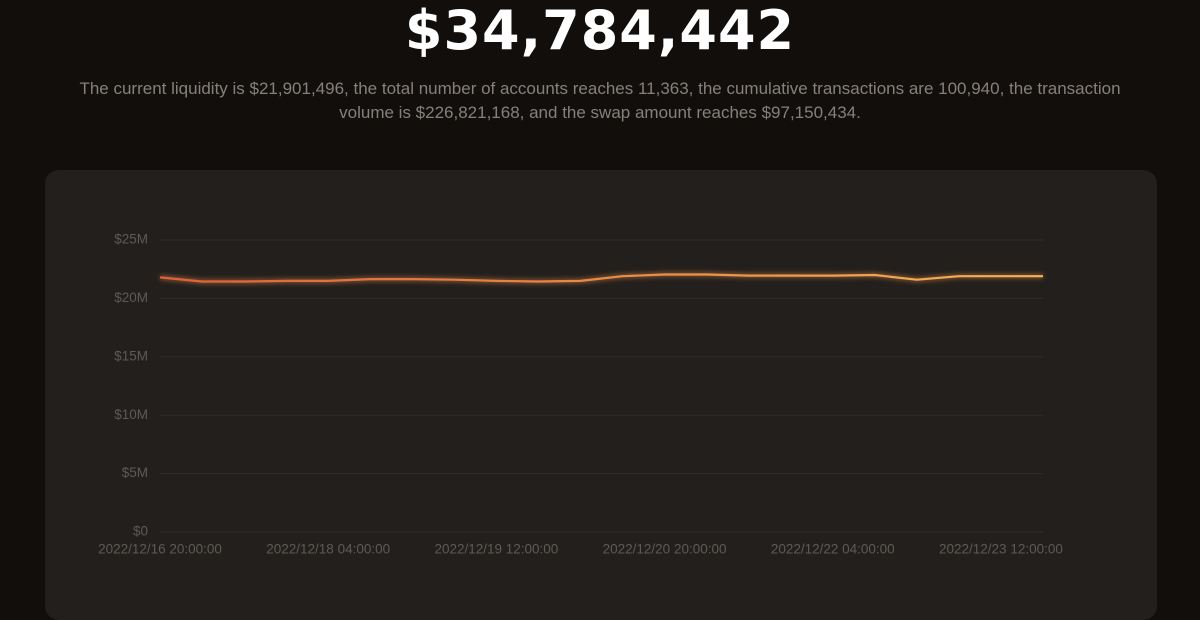 This screenshot has width=1200, height=620. Describe the element at coordinates (160, 549) in the screenshot. I see `x-tick-label: 2022/12/16 20:00:00` at that location.